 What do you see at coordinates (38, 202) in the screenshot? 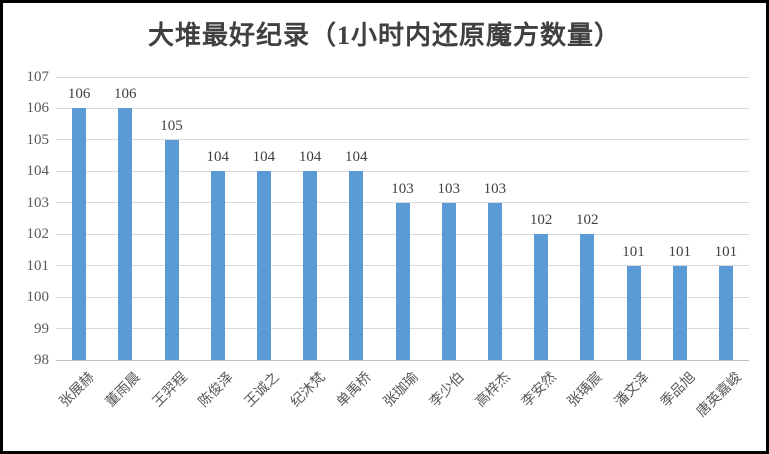
I see `y-axis-tick-label: 103` at bounding box center [38, 202].